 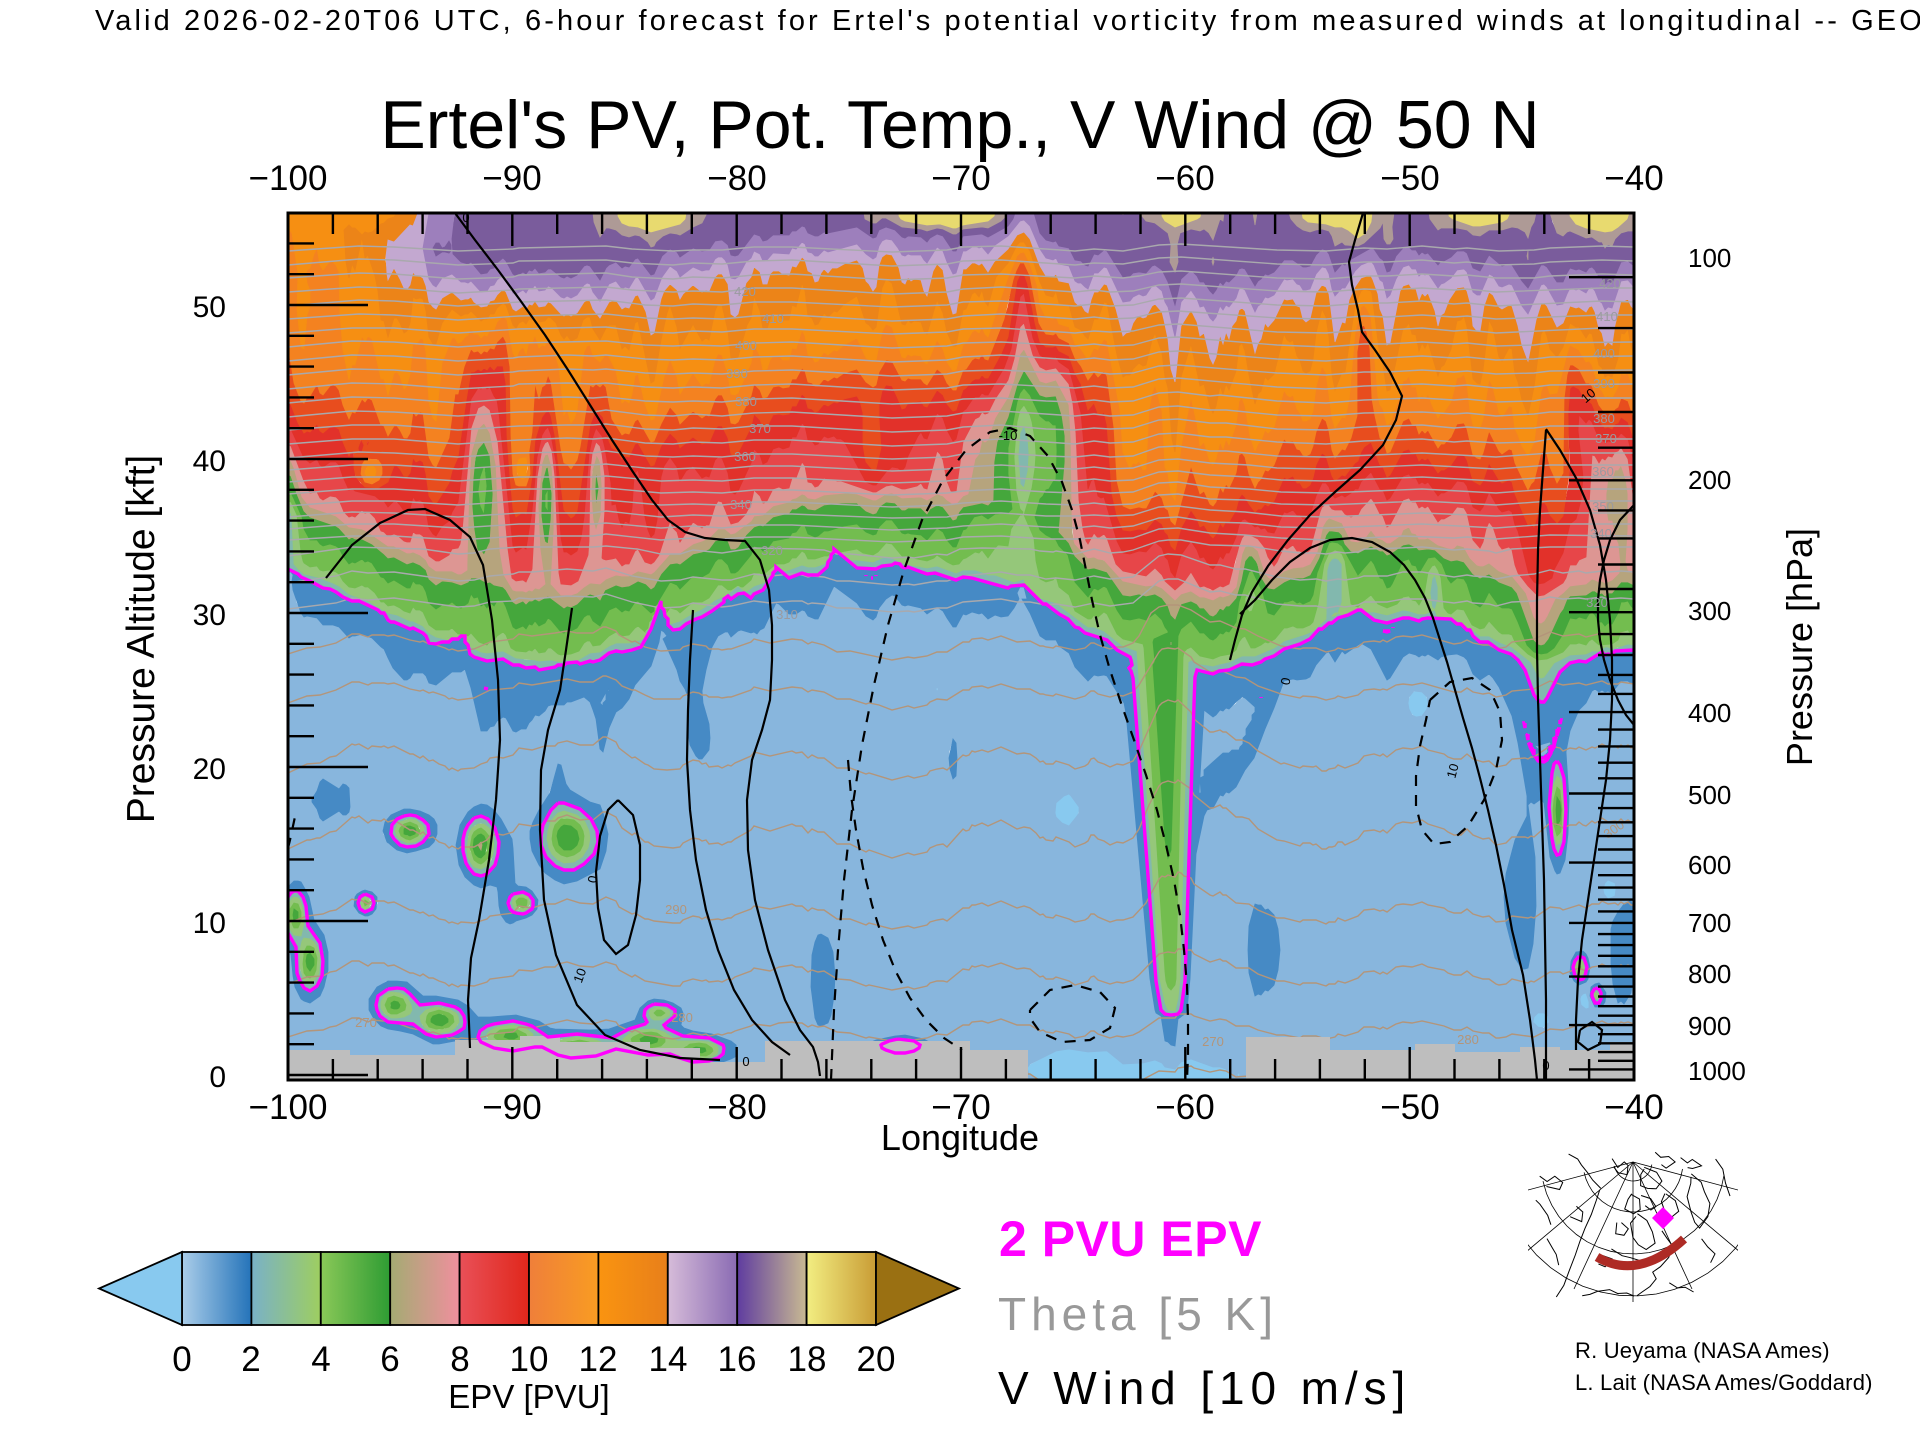 What do you see at coordinates (1603, 506) in the screenshot?
I see `svg-text: 350` at bounding box center [1603, 506].